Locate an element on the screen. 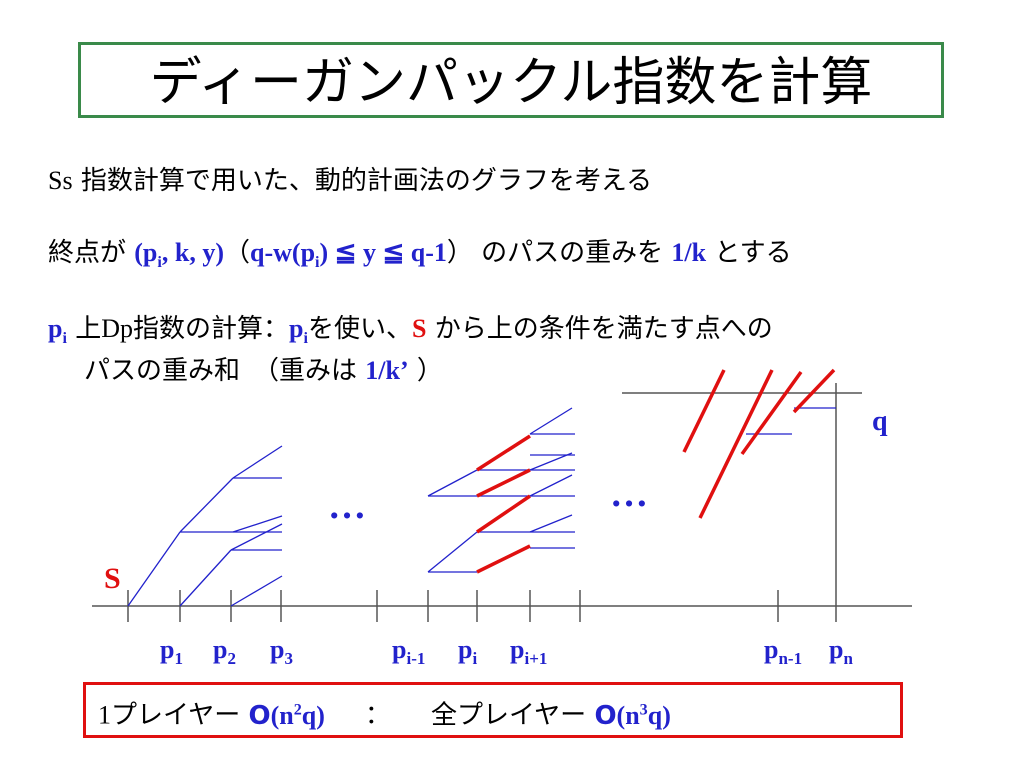 This screenshot has height=768, width=1024. title-box: ディーガンパックル指数を計算 is located at coordinates (511, 80).